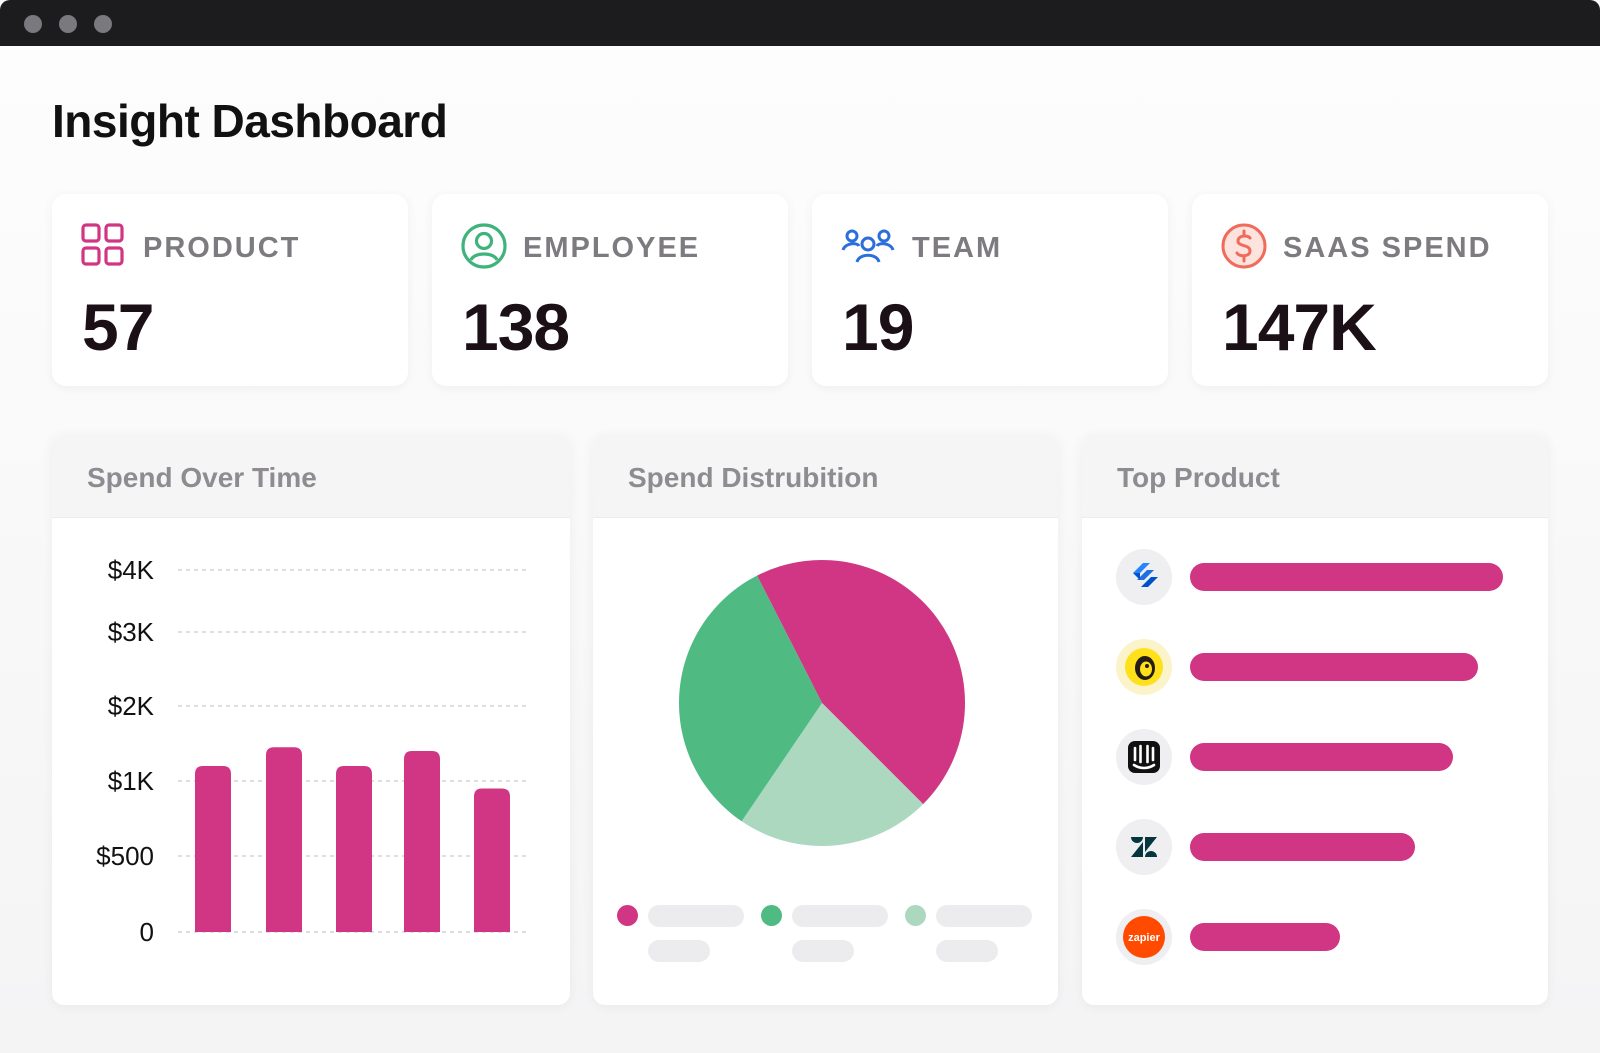  Describe the element at coordinates (800, 23) in the screenshot. I see `window-titlebar` at that location.